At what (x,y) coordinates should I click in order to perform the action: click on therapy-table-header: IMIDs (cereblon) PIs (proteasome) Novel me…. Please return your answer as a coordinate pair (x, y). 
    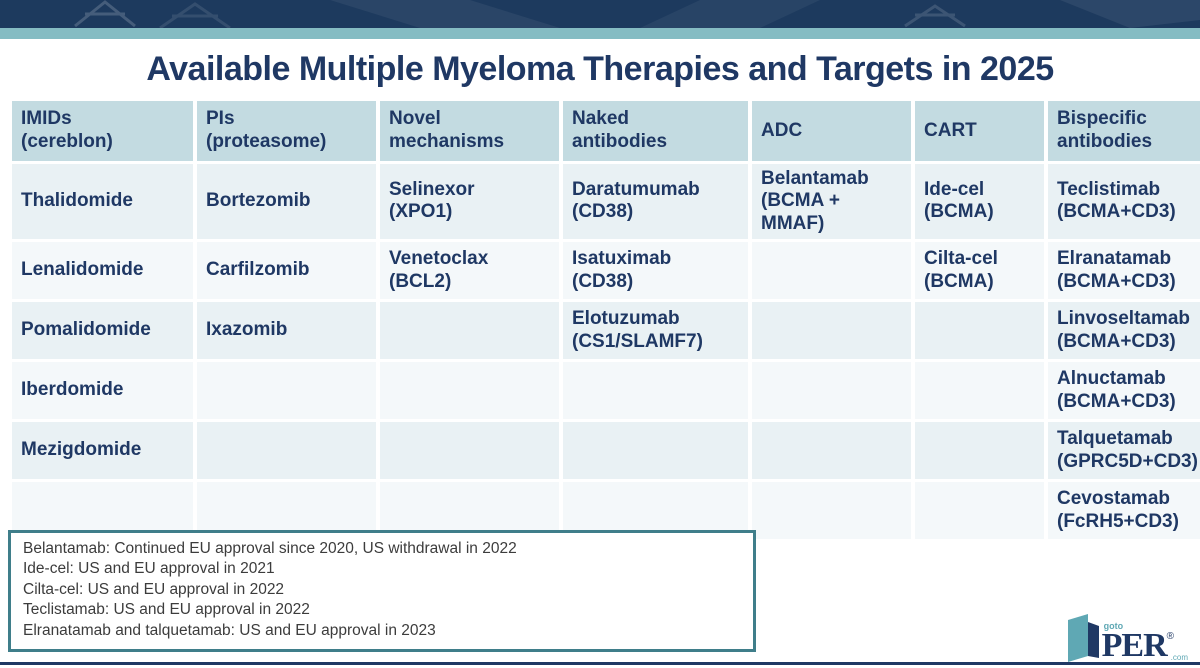
    Looking at the image, I should click on (606, 130).